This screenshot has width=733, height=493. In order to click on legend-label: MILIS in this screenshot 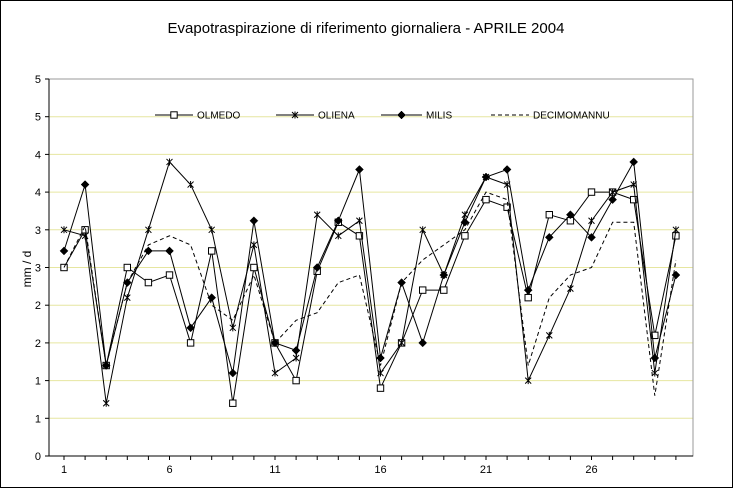, I will do `click(439, 116)`.